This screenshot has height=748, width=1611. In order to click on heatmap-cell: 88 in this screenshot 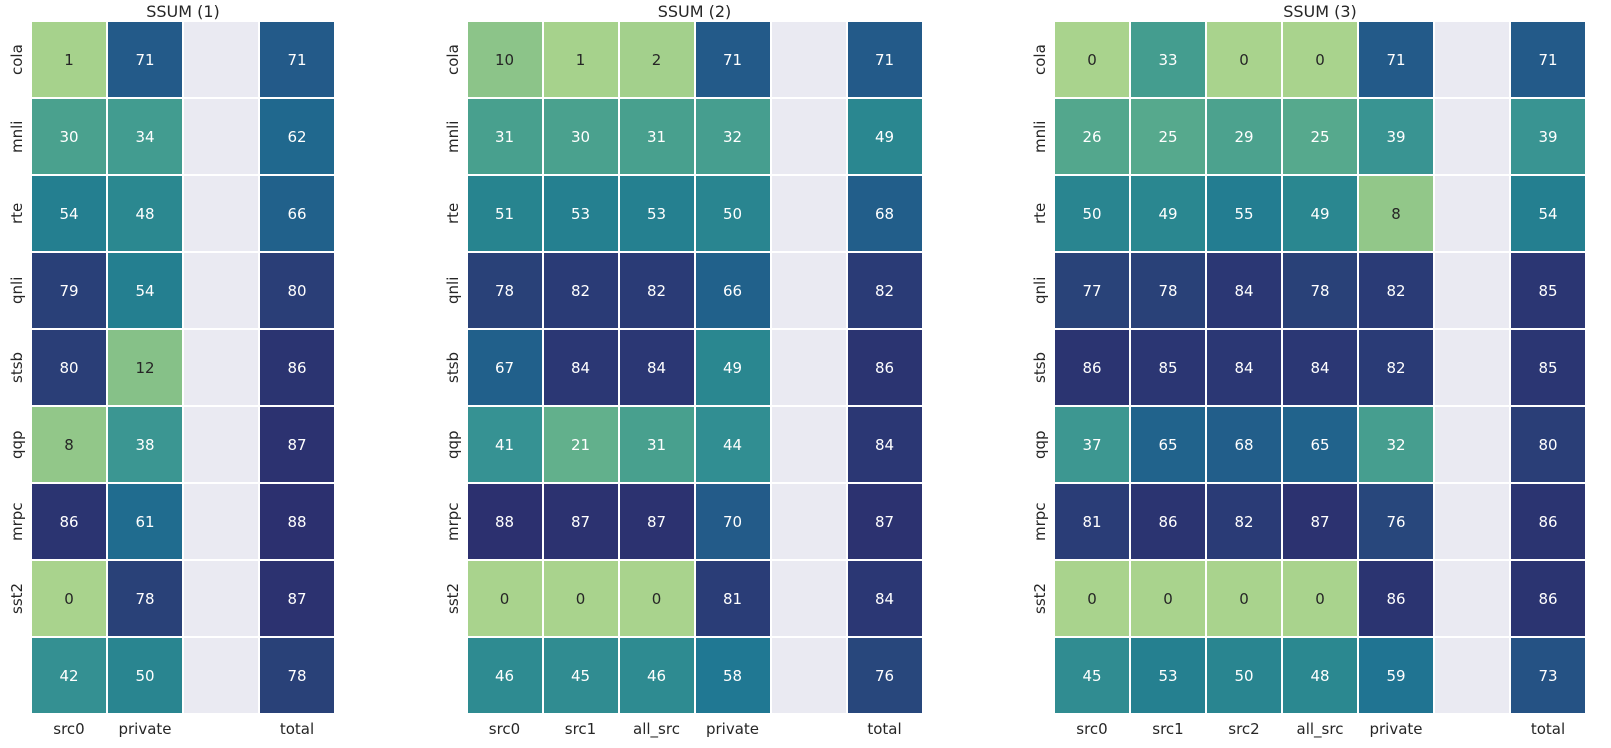, I will do `click(504, 521)`.